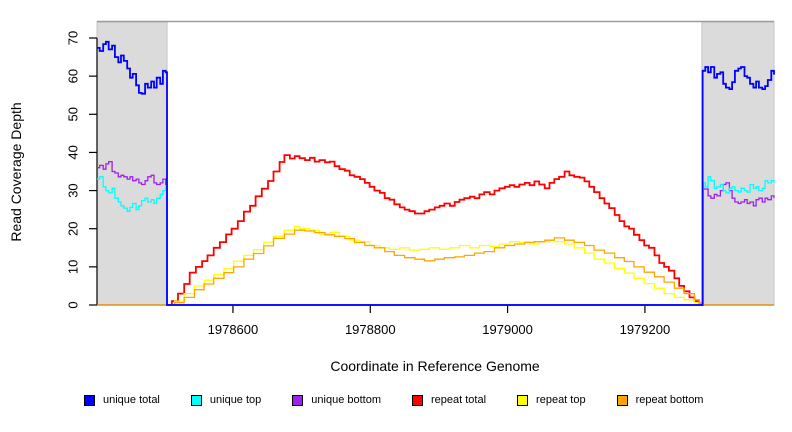  What do you see at coordinates (459, 400) in the screenshot?
I see `legend-label: repeat total` at bounding box center [459, 400].